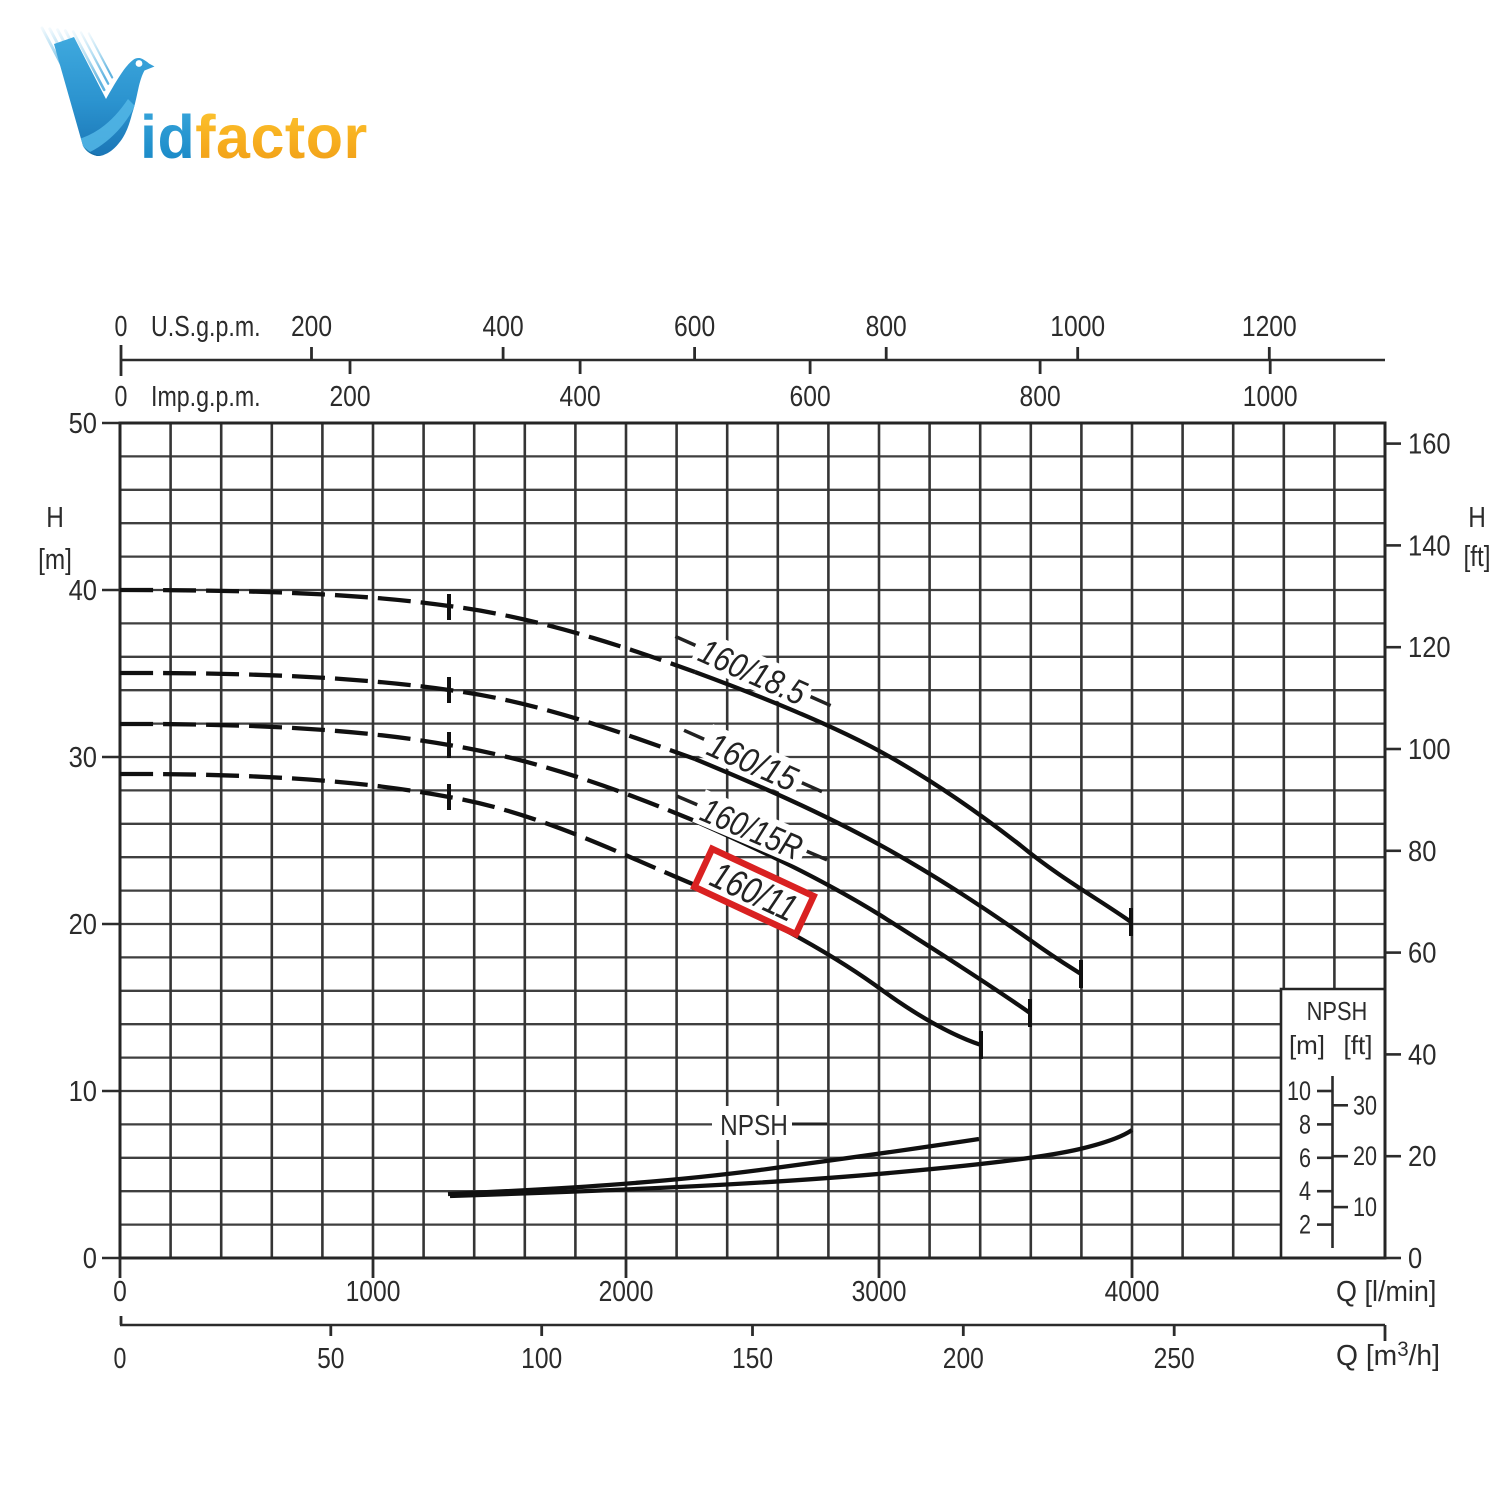  Describe the element at coordinates (1305, 1124) in the screenshot. I see `svg-text: 8` at that location.